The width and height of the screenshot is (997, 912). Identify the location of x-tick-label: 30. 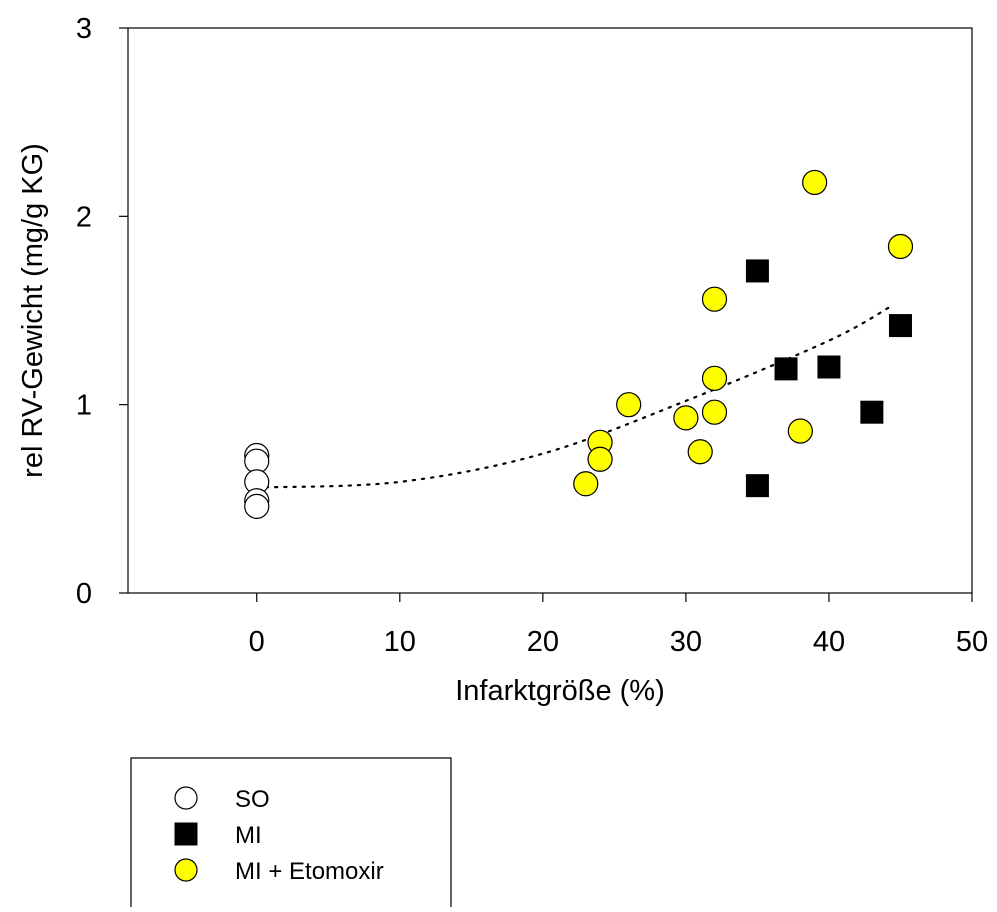
(686, 642).